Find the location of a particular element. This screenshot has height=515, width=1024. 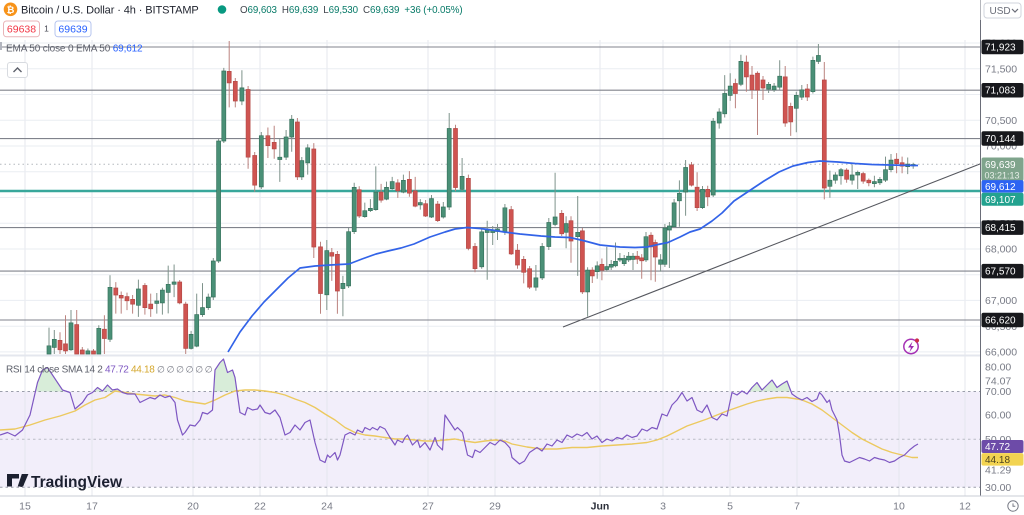

svg-text: USD is located at coordinates (1000, 11).